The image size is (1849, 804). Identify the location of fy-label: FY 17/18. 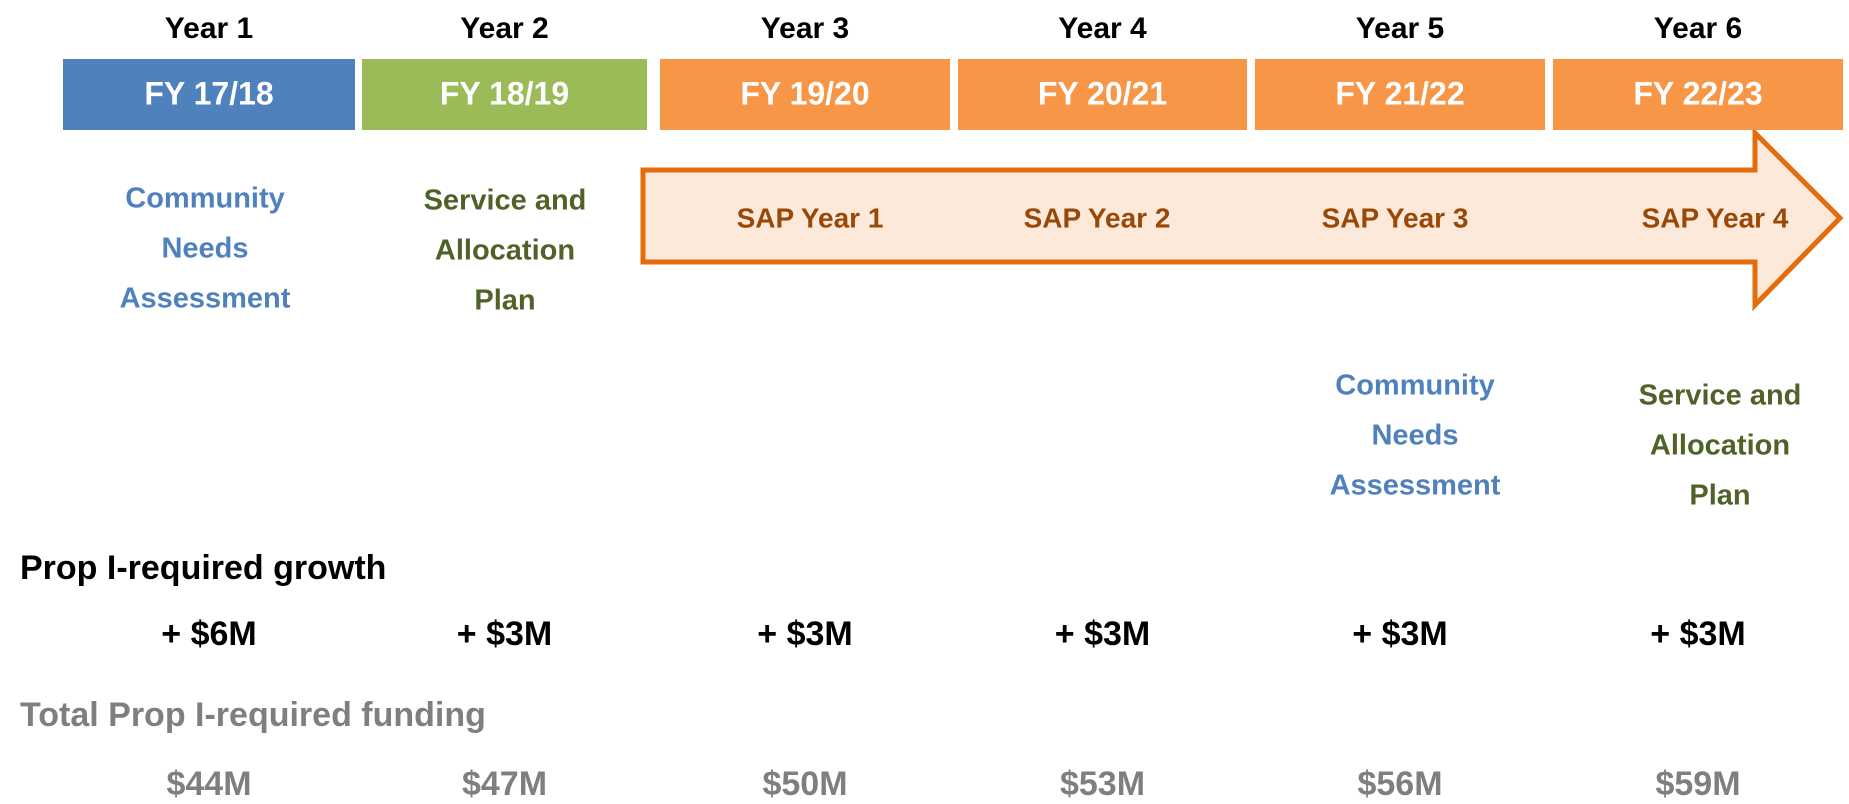
(208, 93).